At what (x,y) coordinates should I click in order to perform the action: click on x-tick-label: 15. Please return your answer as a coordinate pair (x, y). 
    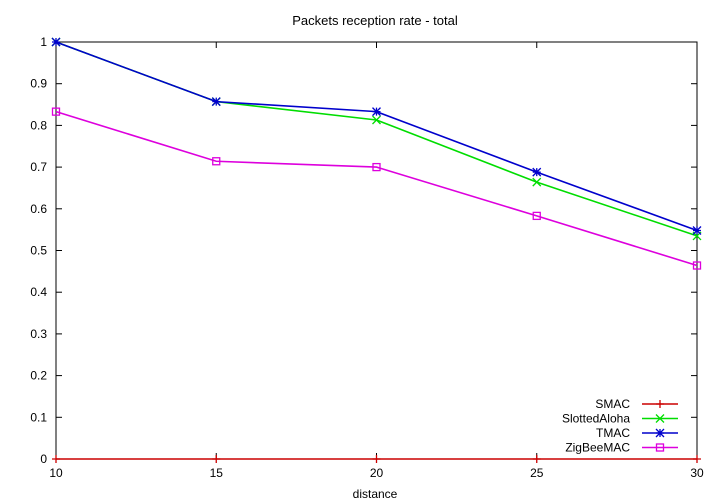
    Looking at the image, I should click on (217, 473).